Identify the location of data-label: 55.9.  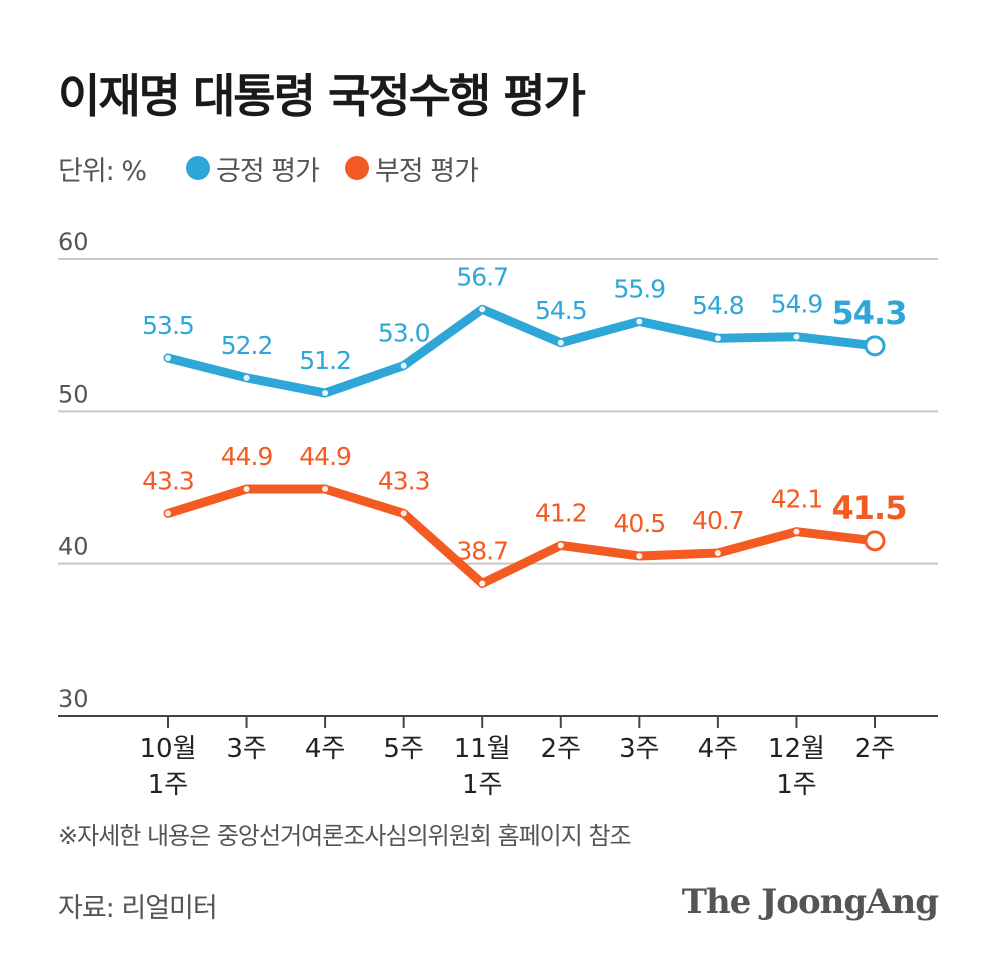
(639, 288).